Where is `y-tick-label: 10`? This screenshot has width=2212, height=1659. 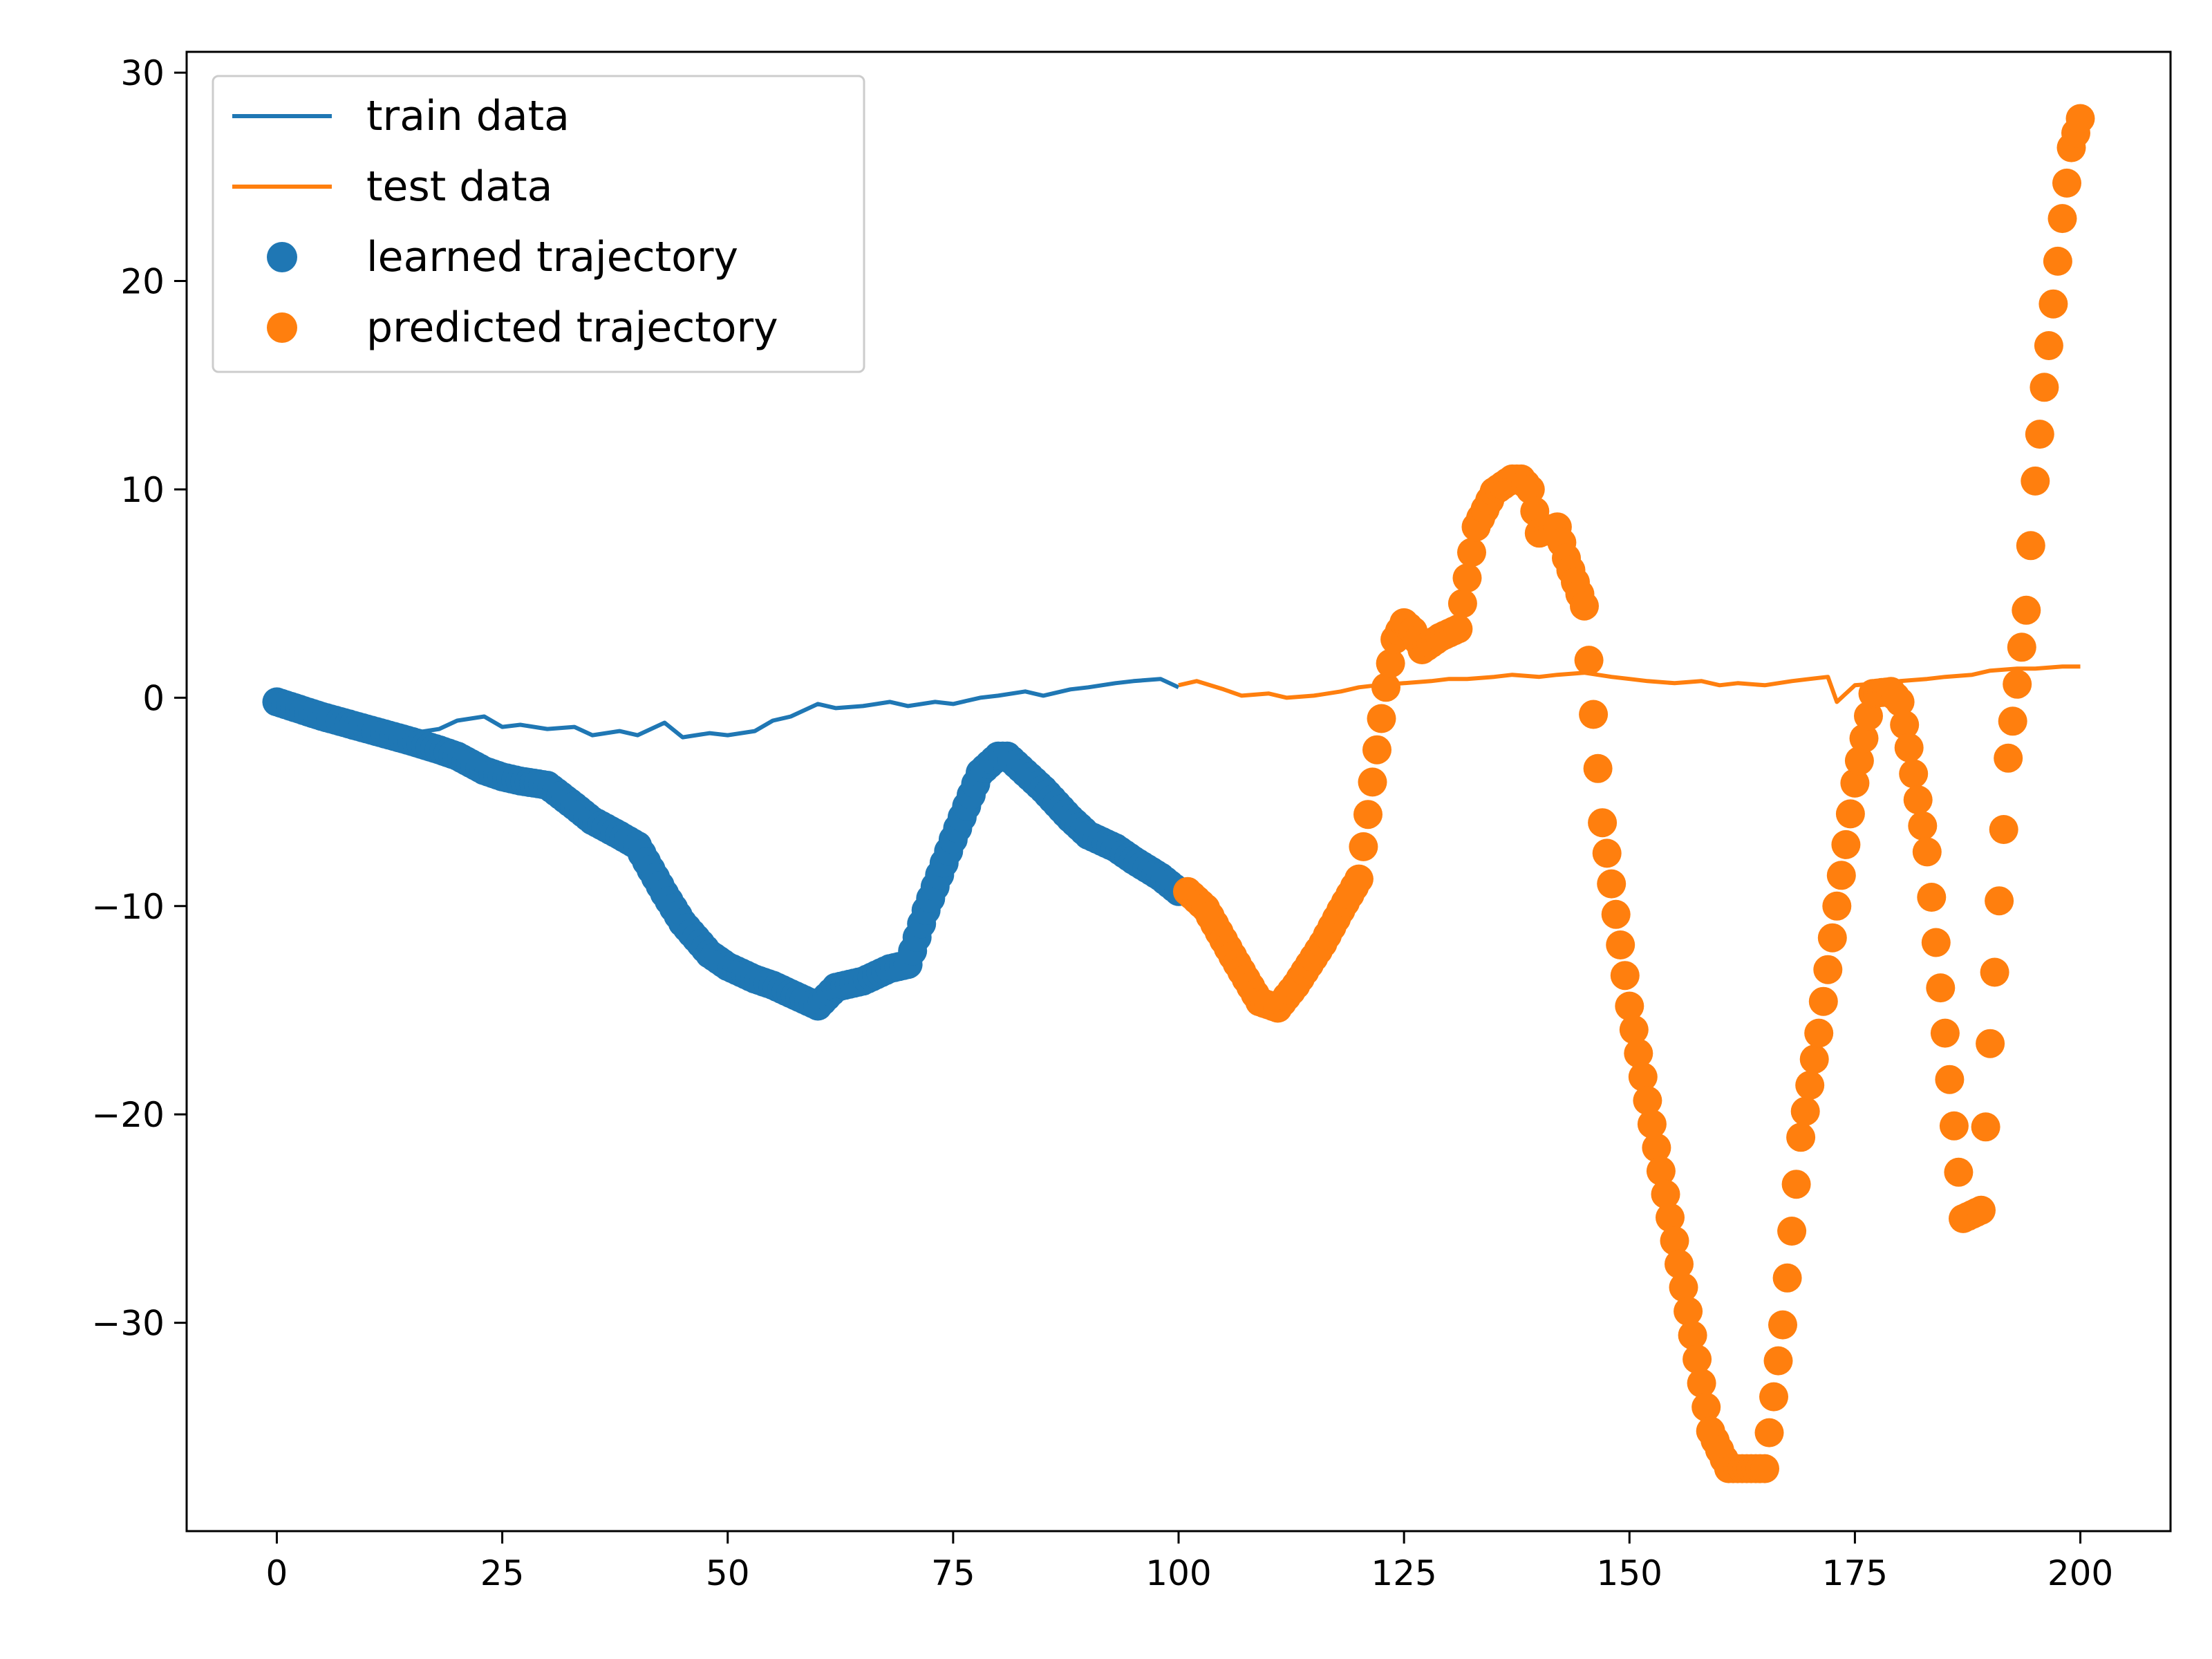
y-tick-label: 10 is located at coordinates (142, 490).